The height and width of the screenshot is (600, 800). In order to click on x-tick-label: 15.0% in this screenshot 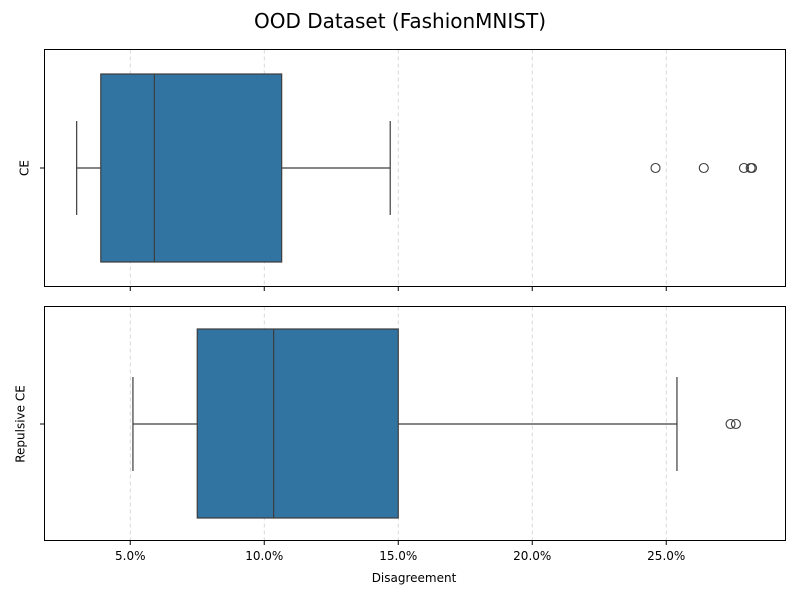, I will do `click(398, 556)`.